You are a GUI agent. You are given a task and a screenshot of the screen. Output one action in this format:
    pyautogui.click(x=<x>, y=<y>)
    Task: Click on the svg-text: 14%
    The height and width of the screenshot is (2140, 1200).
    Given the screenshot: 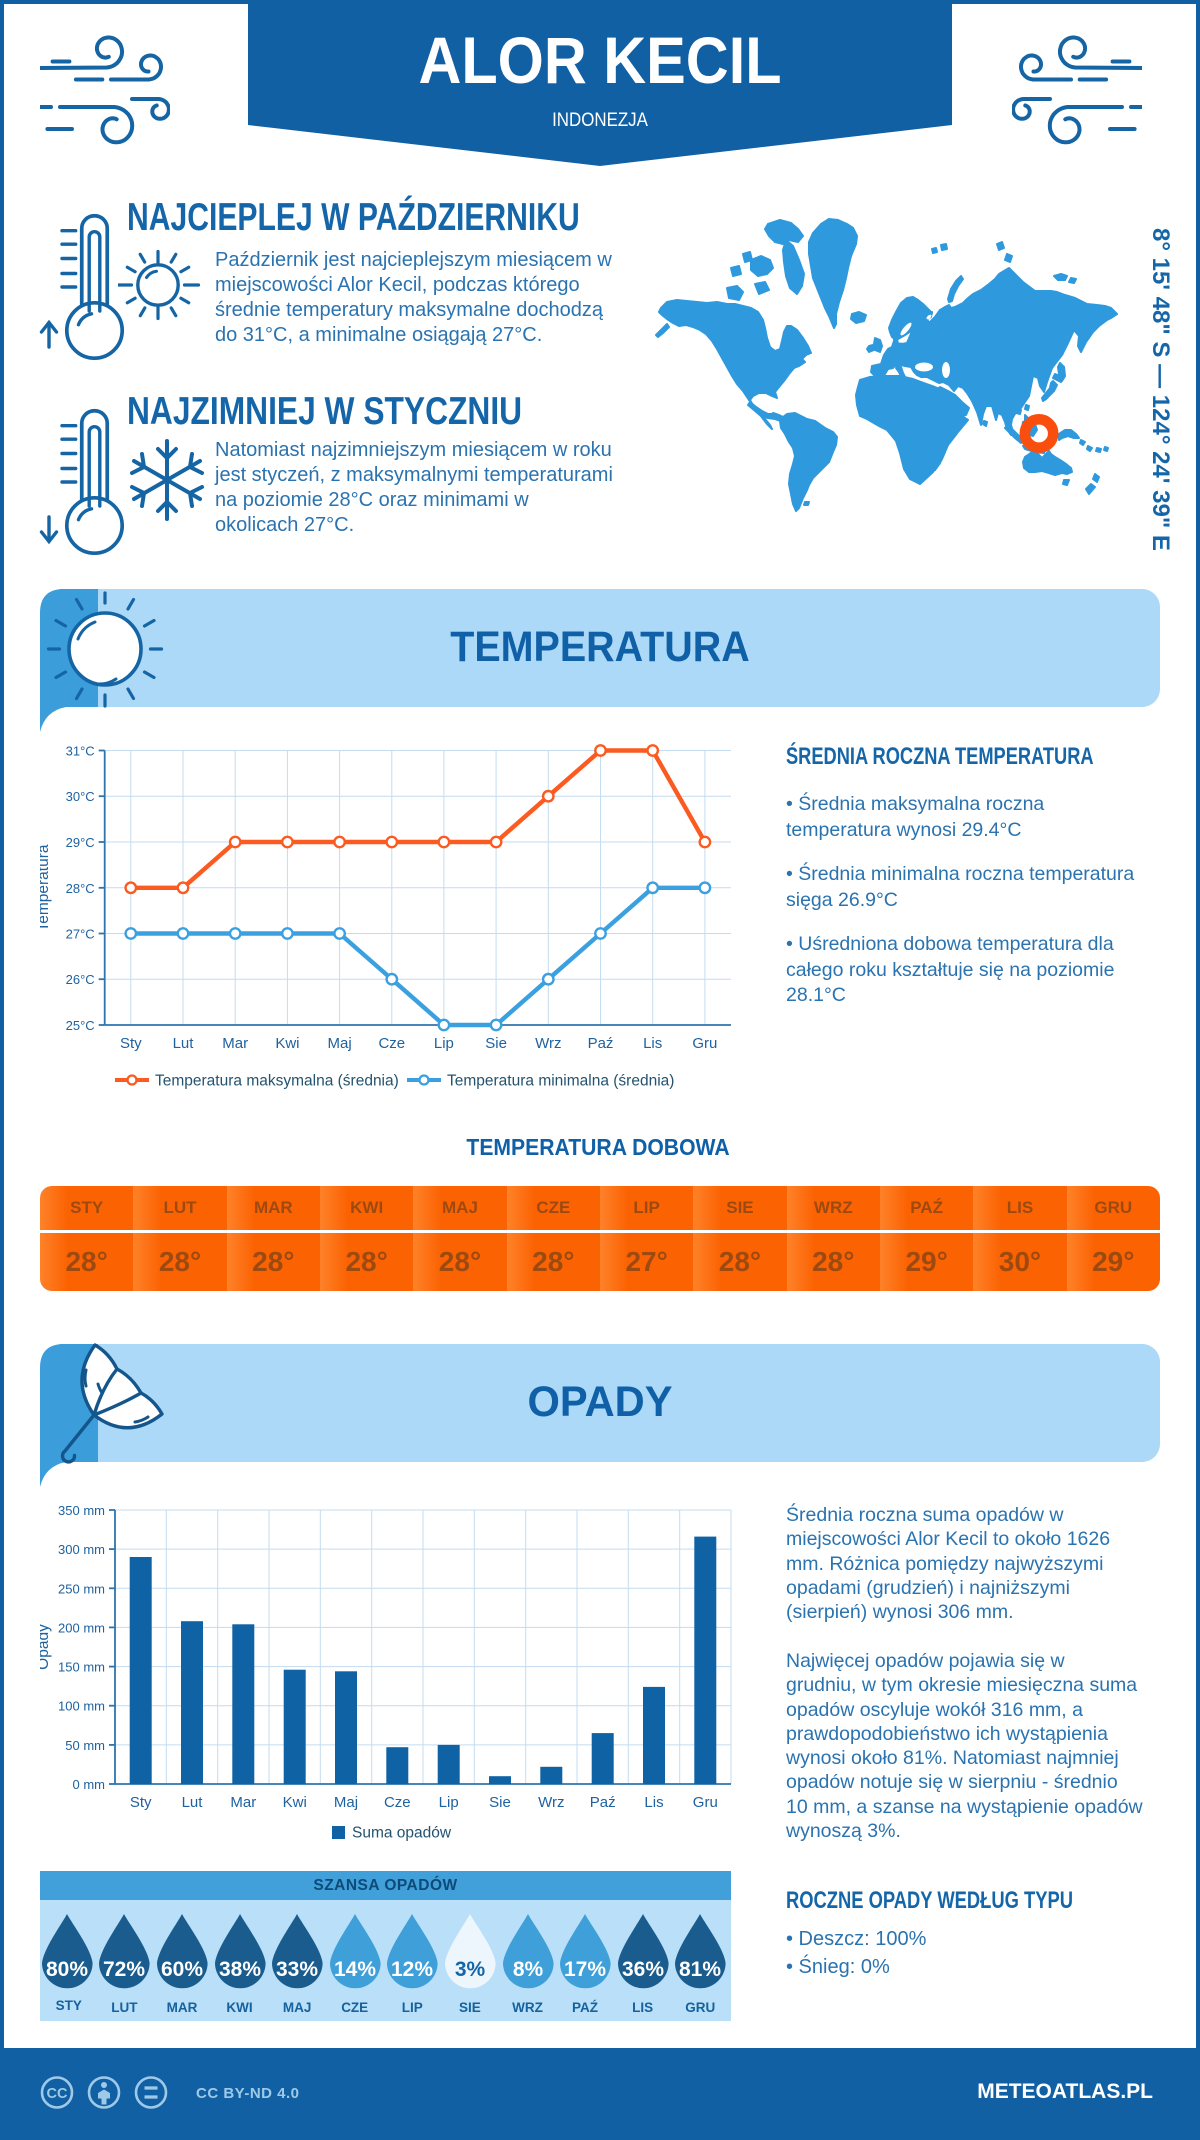 What is the action you would take?
    pyautogui.click(x=355, y=1969)
    